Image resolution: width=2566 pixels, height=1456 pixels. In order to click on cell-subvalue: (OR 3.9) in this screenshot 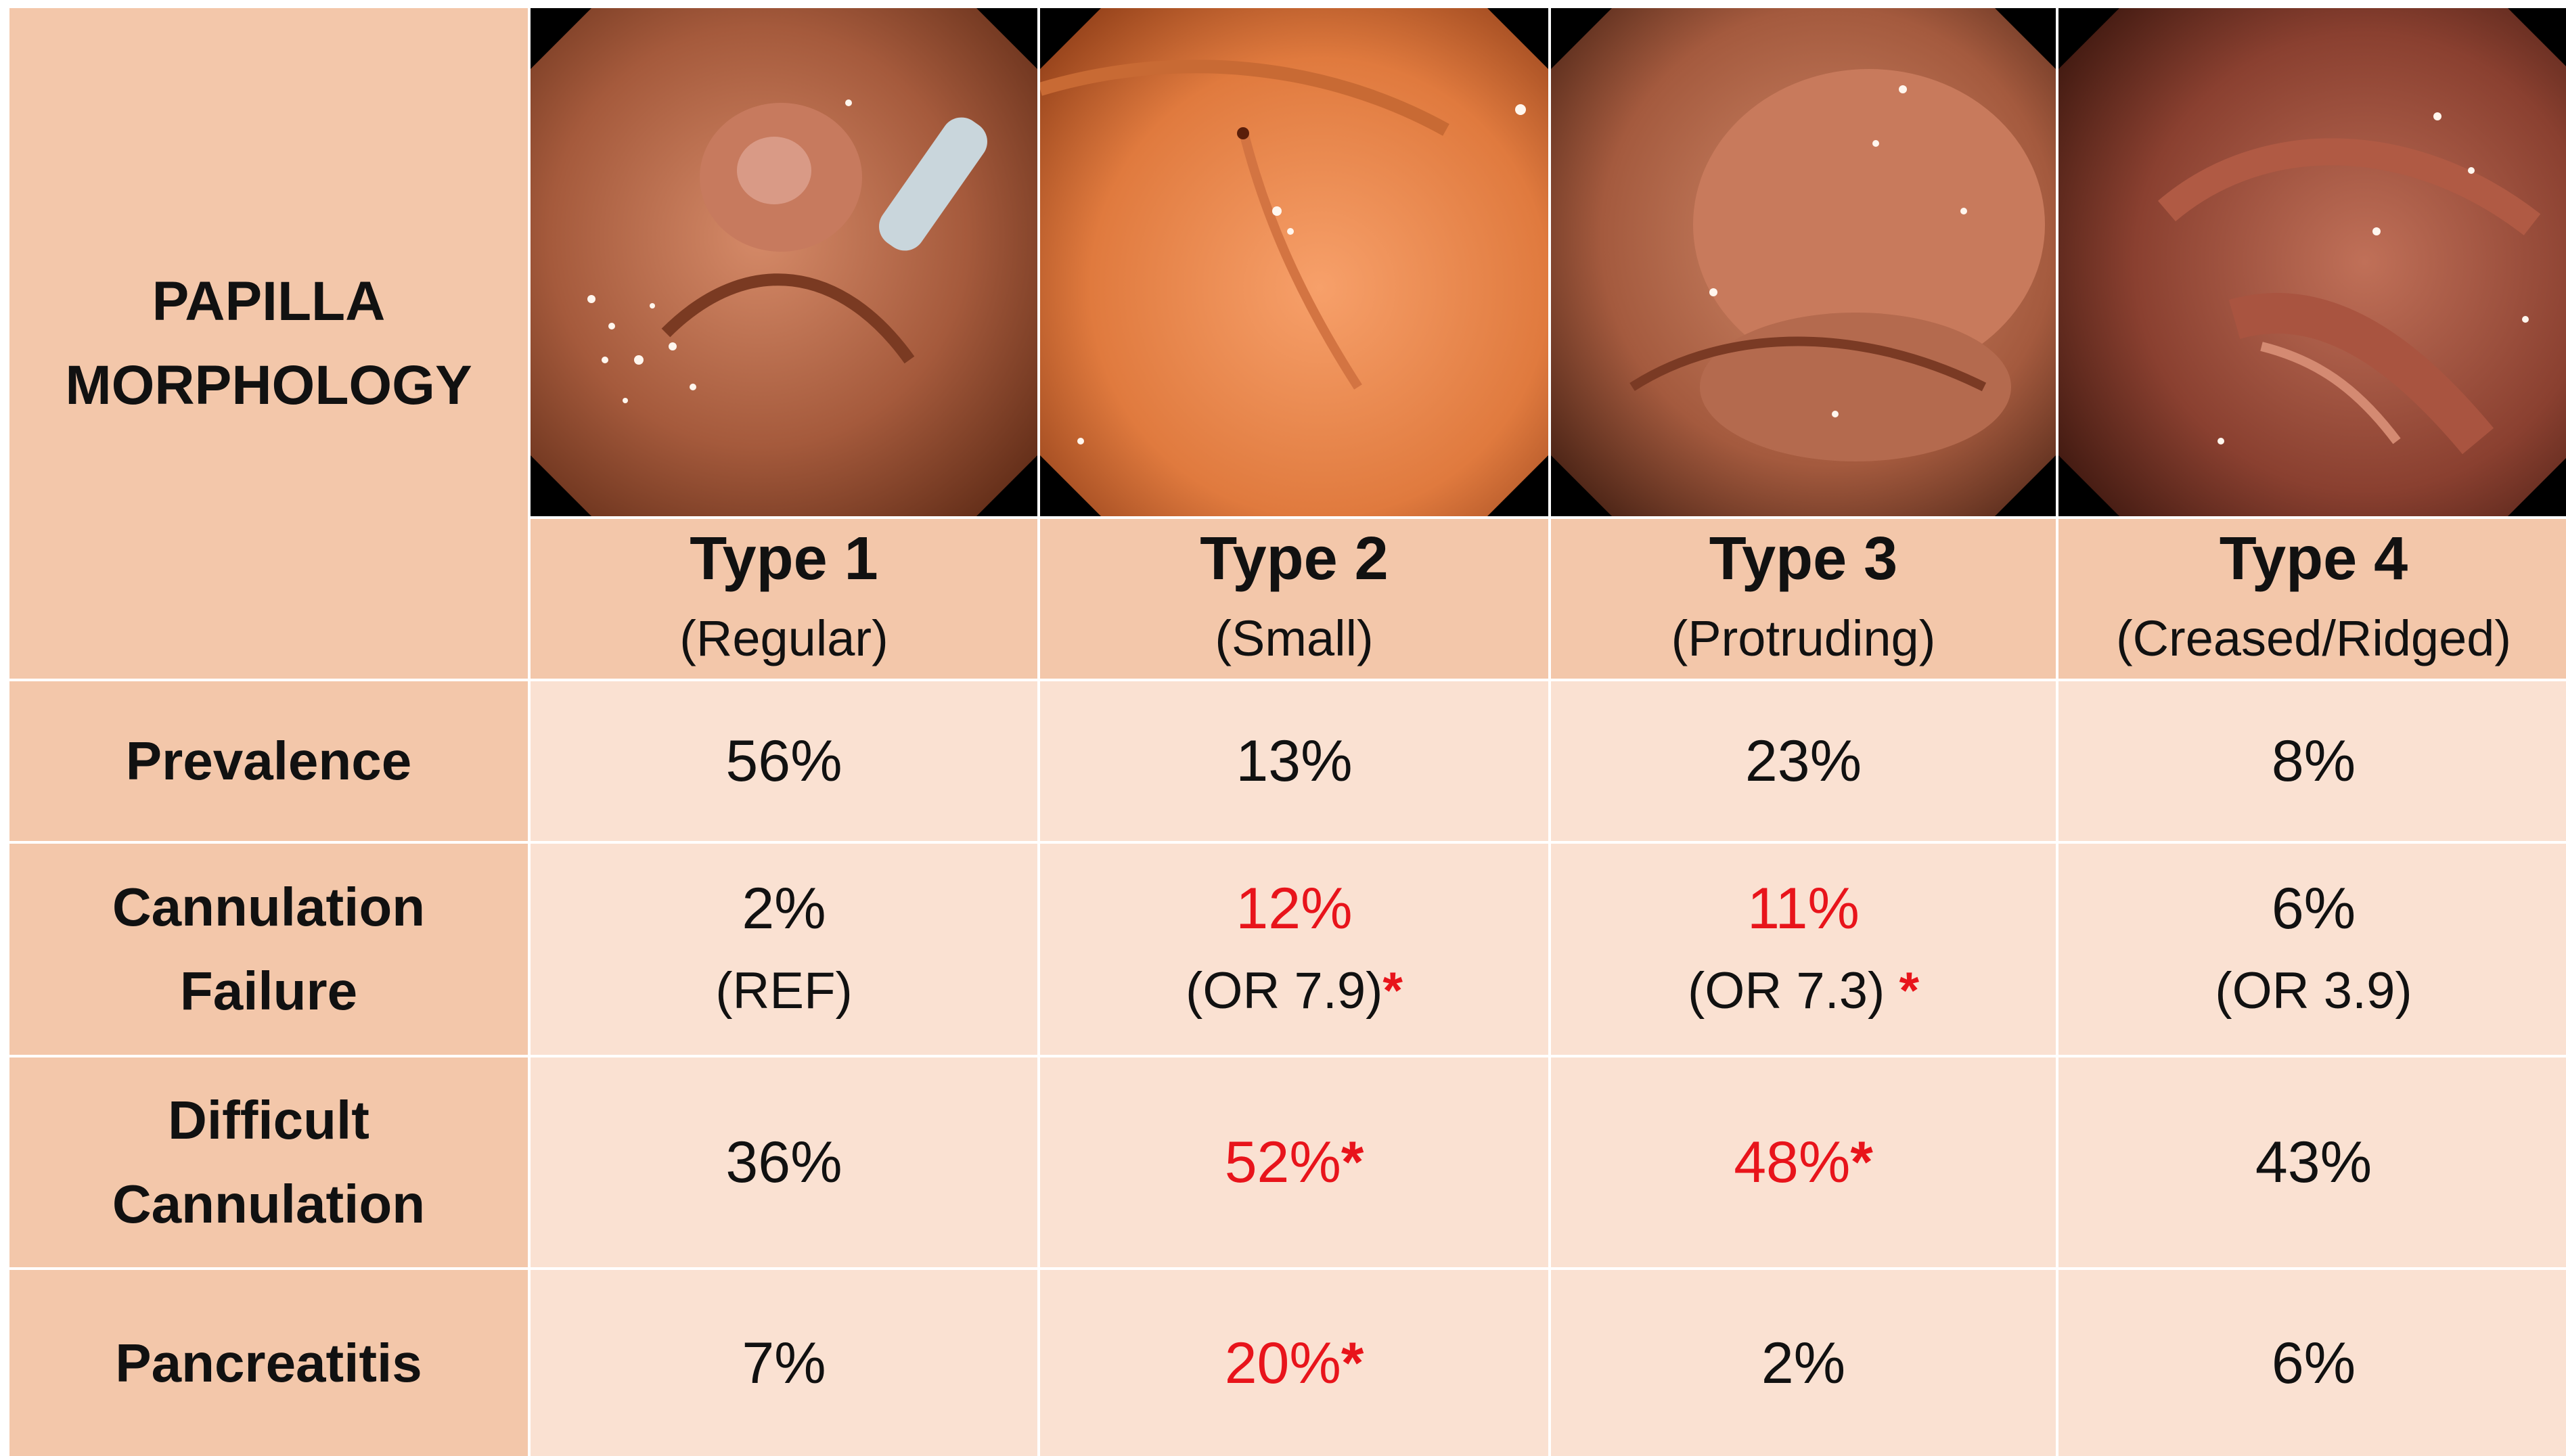, I will do `click(2313, 991)`.